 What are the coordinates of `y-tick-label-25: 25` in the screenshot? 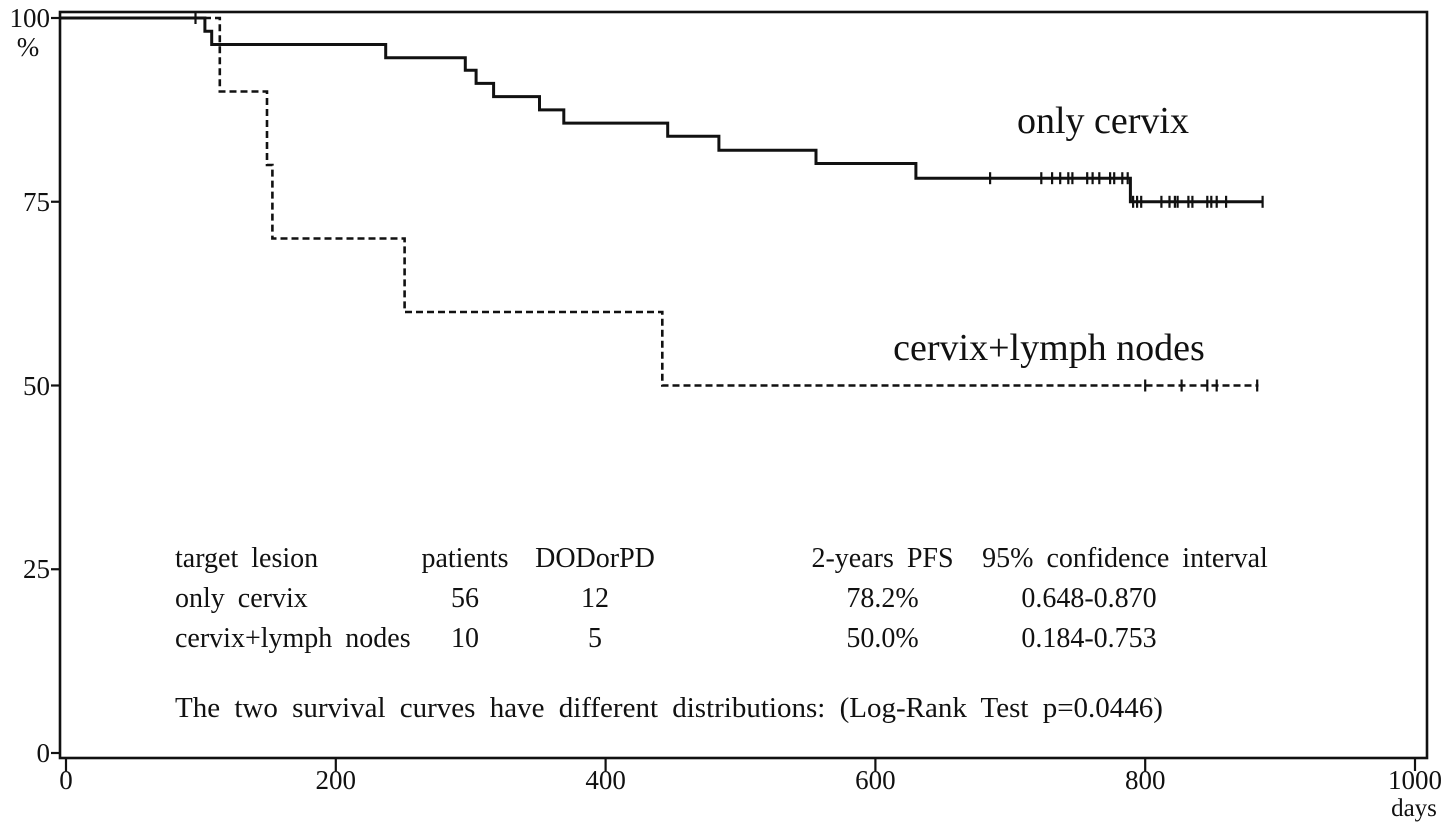 It's located at (36, 569).